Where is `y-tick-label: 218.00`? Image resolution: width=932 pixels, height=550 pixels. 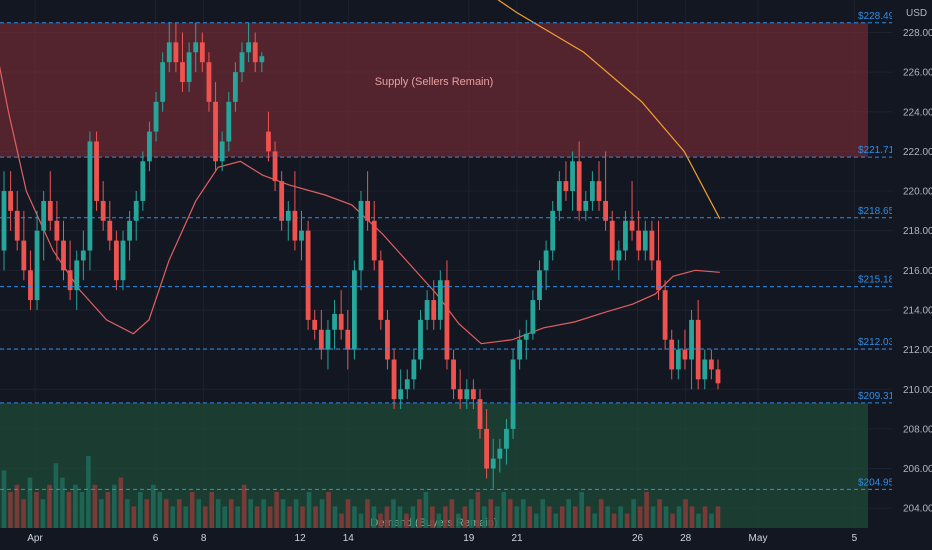
y-tick-label: 218.00 is located at coordinates (917, 231).